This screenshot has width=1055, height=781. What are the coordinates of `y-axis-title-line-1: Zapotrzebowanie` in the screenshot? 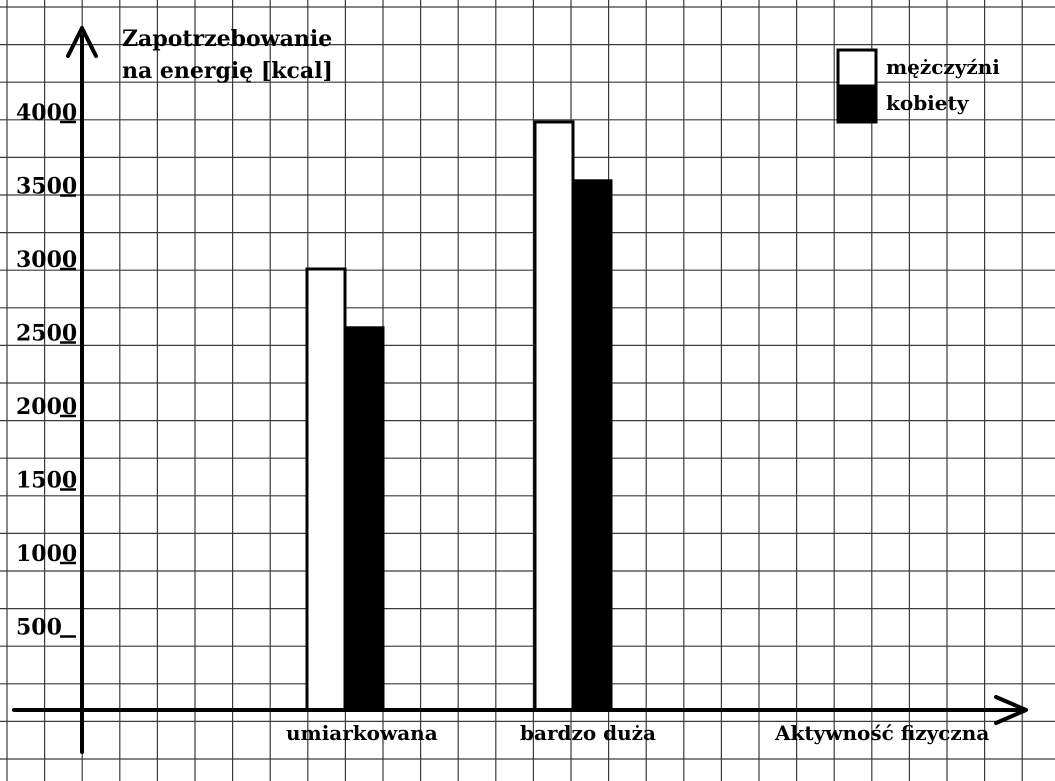 It's located at (227, 39).